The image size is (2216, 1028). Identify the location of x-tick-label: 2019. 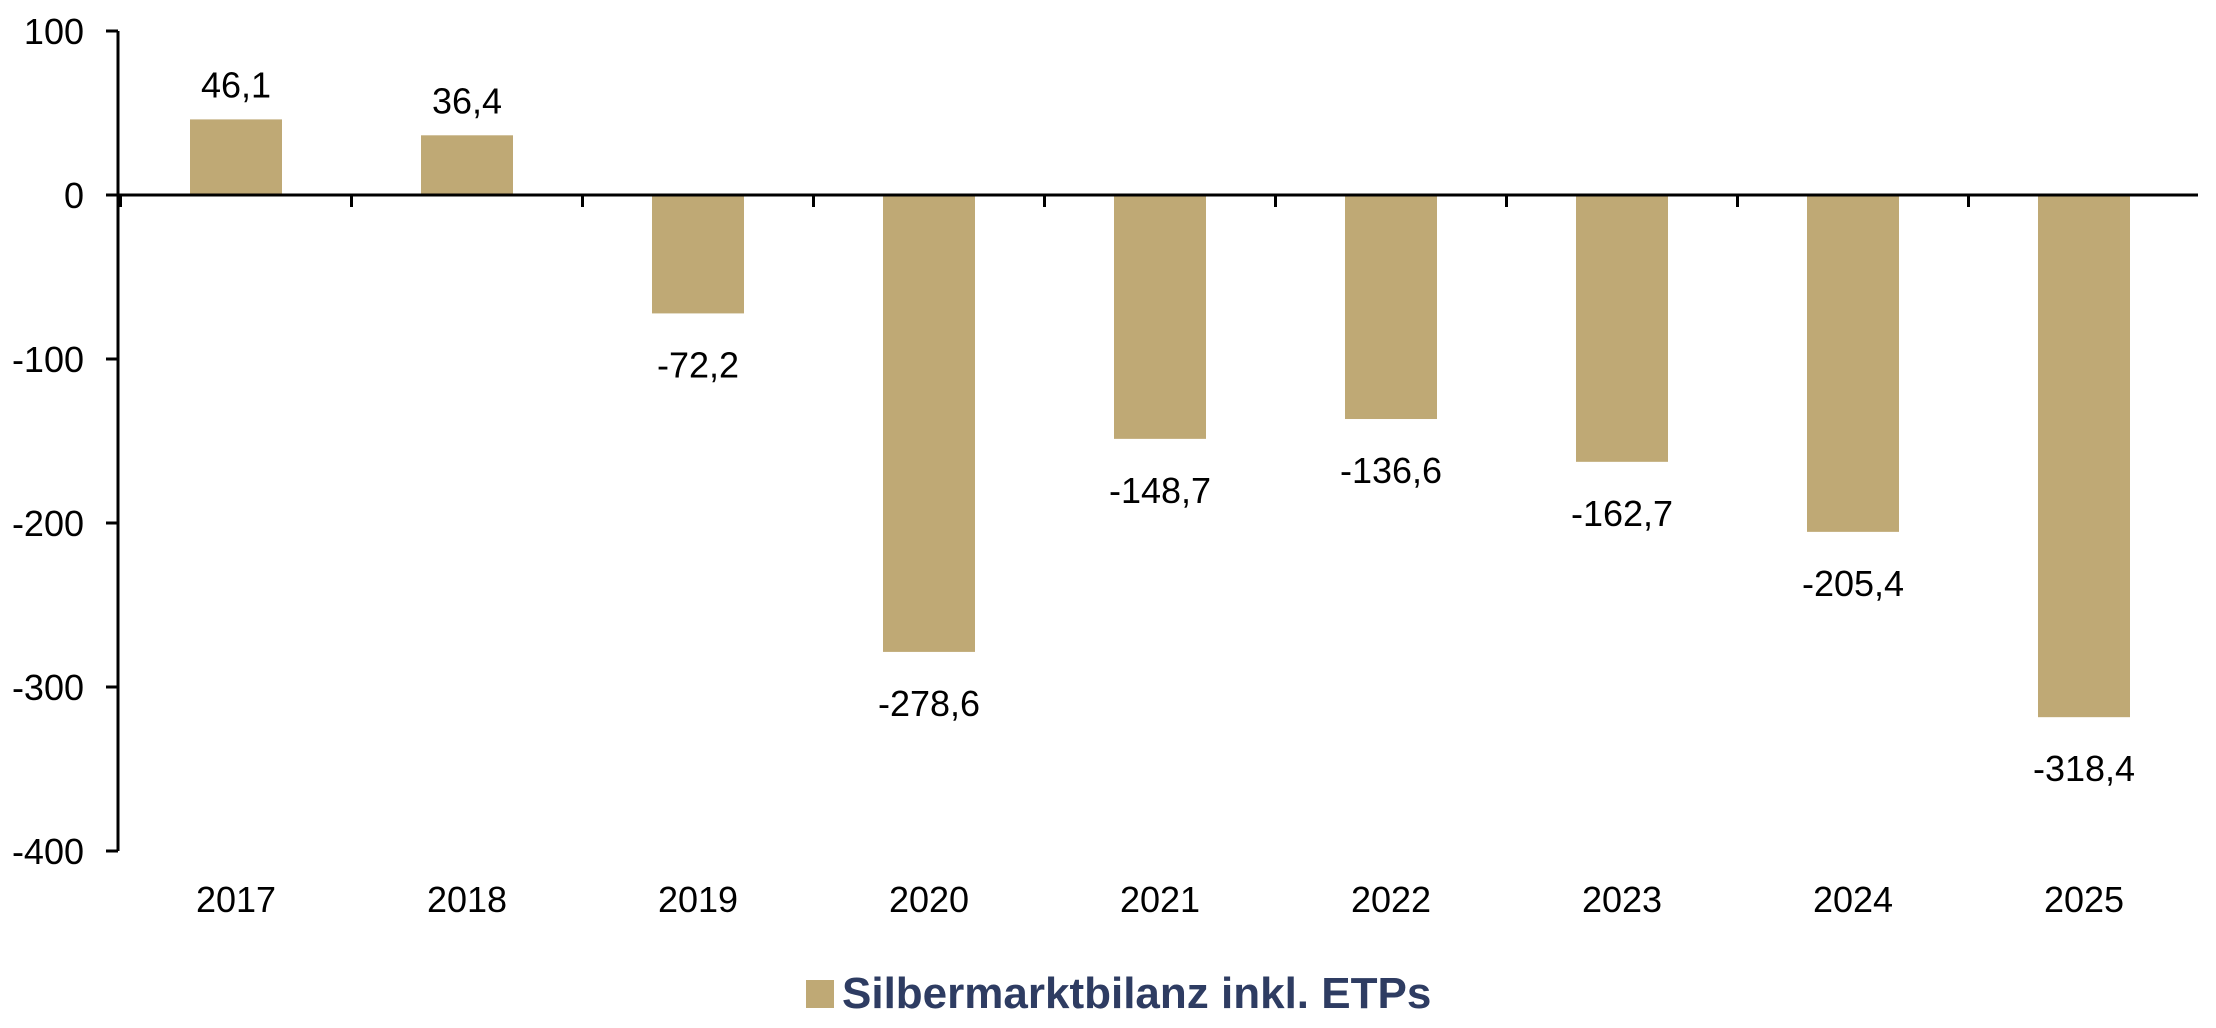
(698, 899).